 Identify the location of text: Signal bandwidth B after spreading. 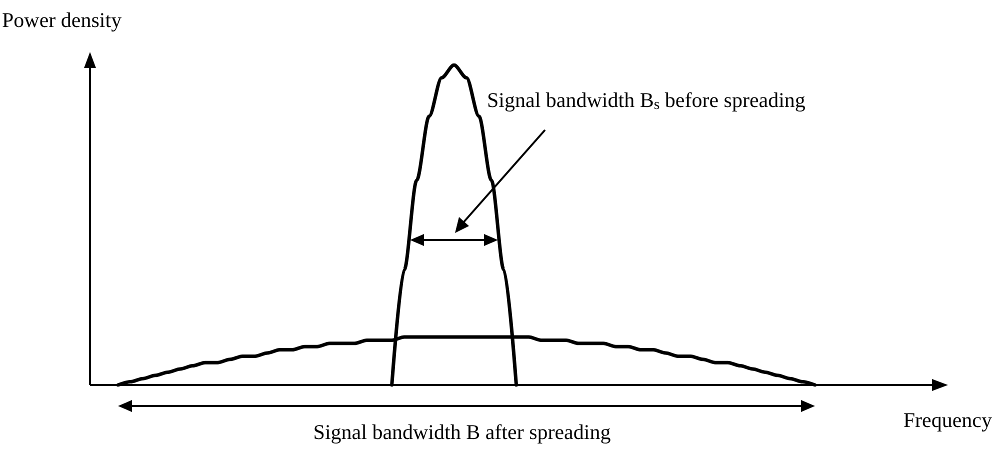
(462, 432).